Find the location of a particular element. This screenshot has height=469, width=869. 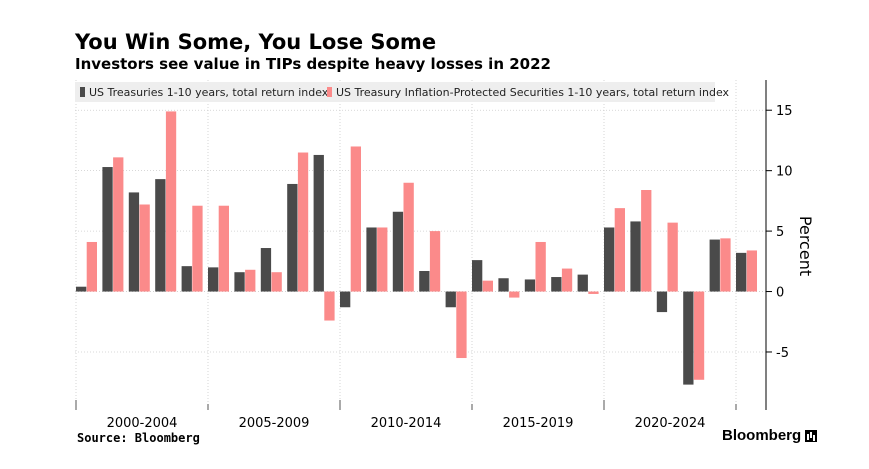

x-category-label: 2015-2019 is located at coordinates (538, 423).